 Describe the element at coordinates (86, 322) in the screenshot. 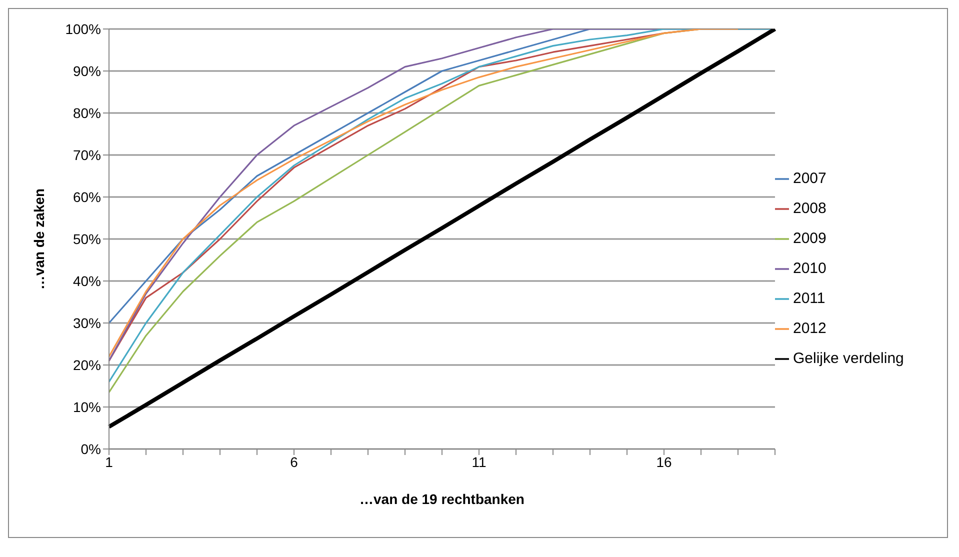

I see `y-tick-label: 30%` at that location.